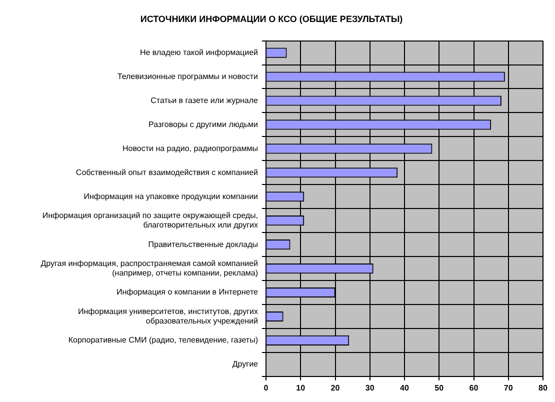 This screenshot has width=555, height=402. What do you see at coordinates (543, 387) in the screenshot?
I see `x-tick-label: 80` at bounding box center [543, 387].